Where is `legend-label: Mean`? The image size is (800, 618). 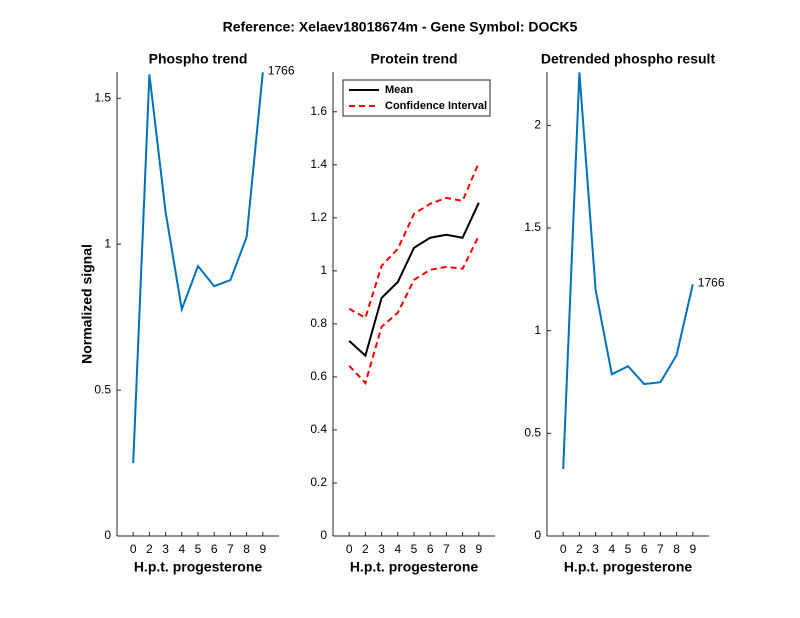 legend-label: Mean is located at coordinates (399, 90).